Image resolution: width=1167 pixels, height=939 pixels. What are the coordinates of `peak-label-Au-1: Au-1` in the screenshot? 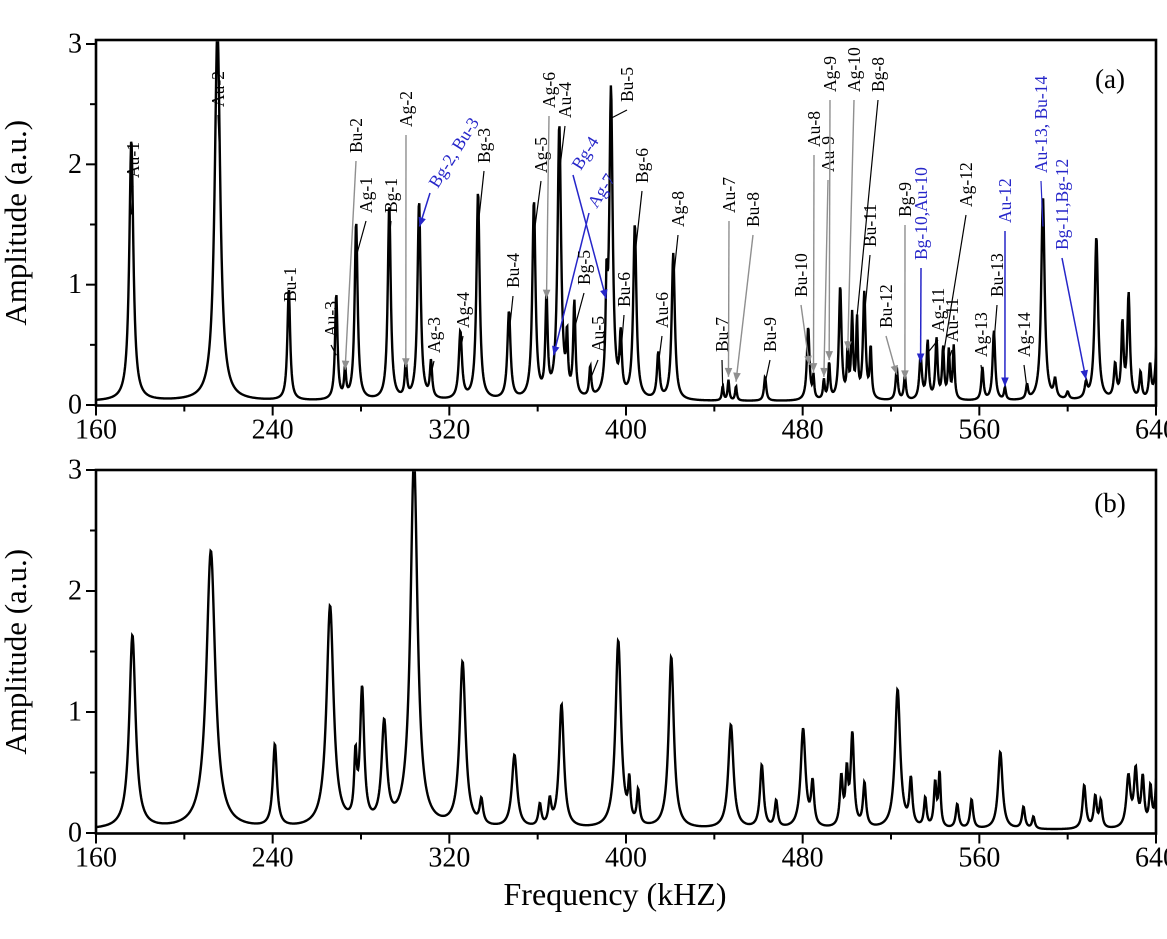 It's located at (133, 160).